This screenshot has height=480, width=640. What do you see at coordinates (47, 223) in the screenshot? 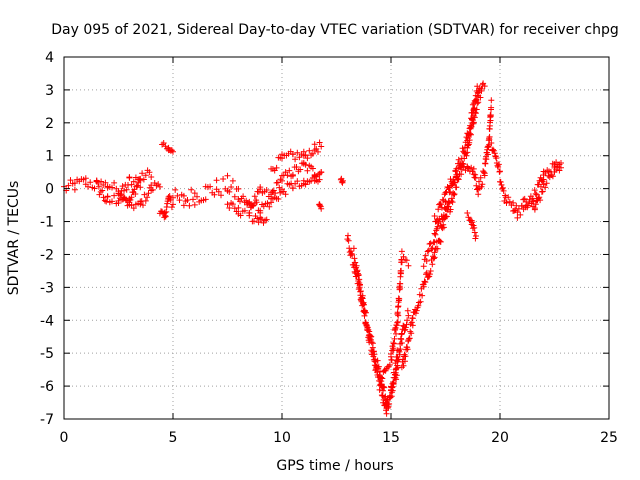
I see `y-tick-label: -1` at bounding box center [47, 223].